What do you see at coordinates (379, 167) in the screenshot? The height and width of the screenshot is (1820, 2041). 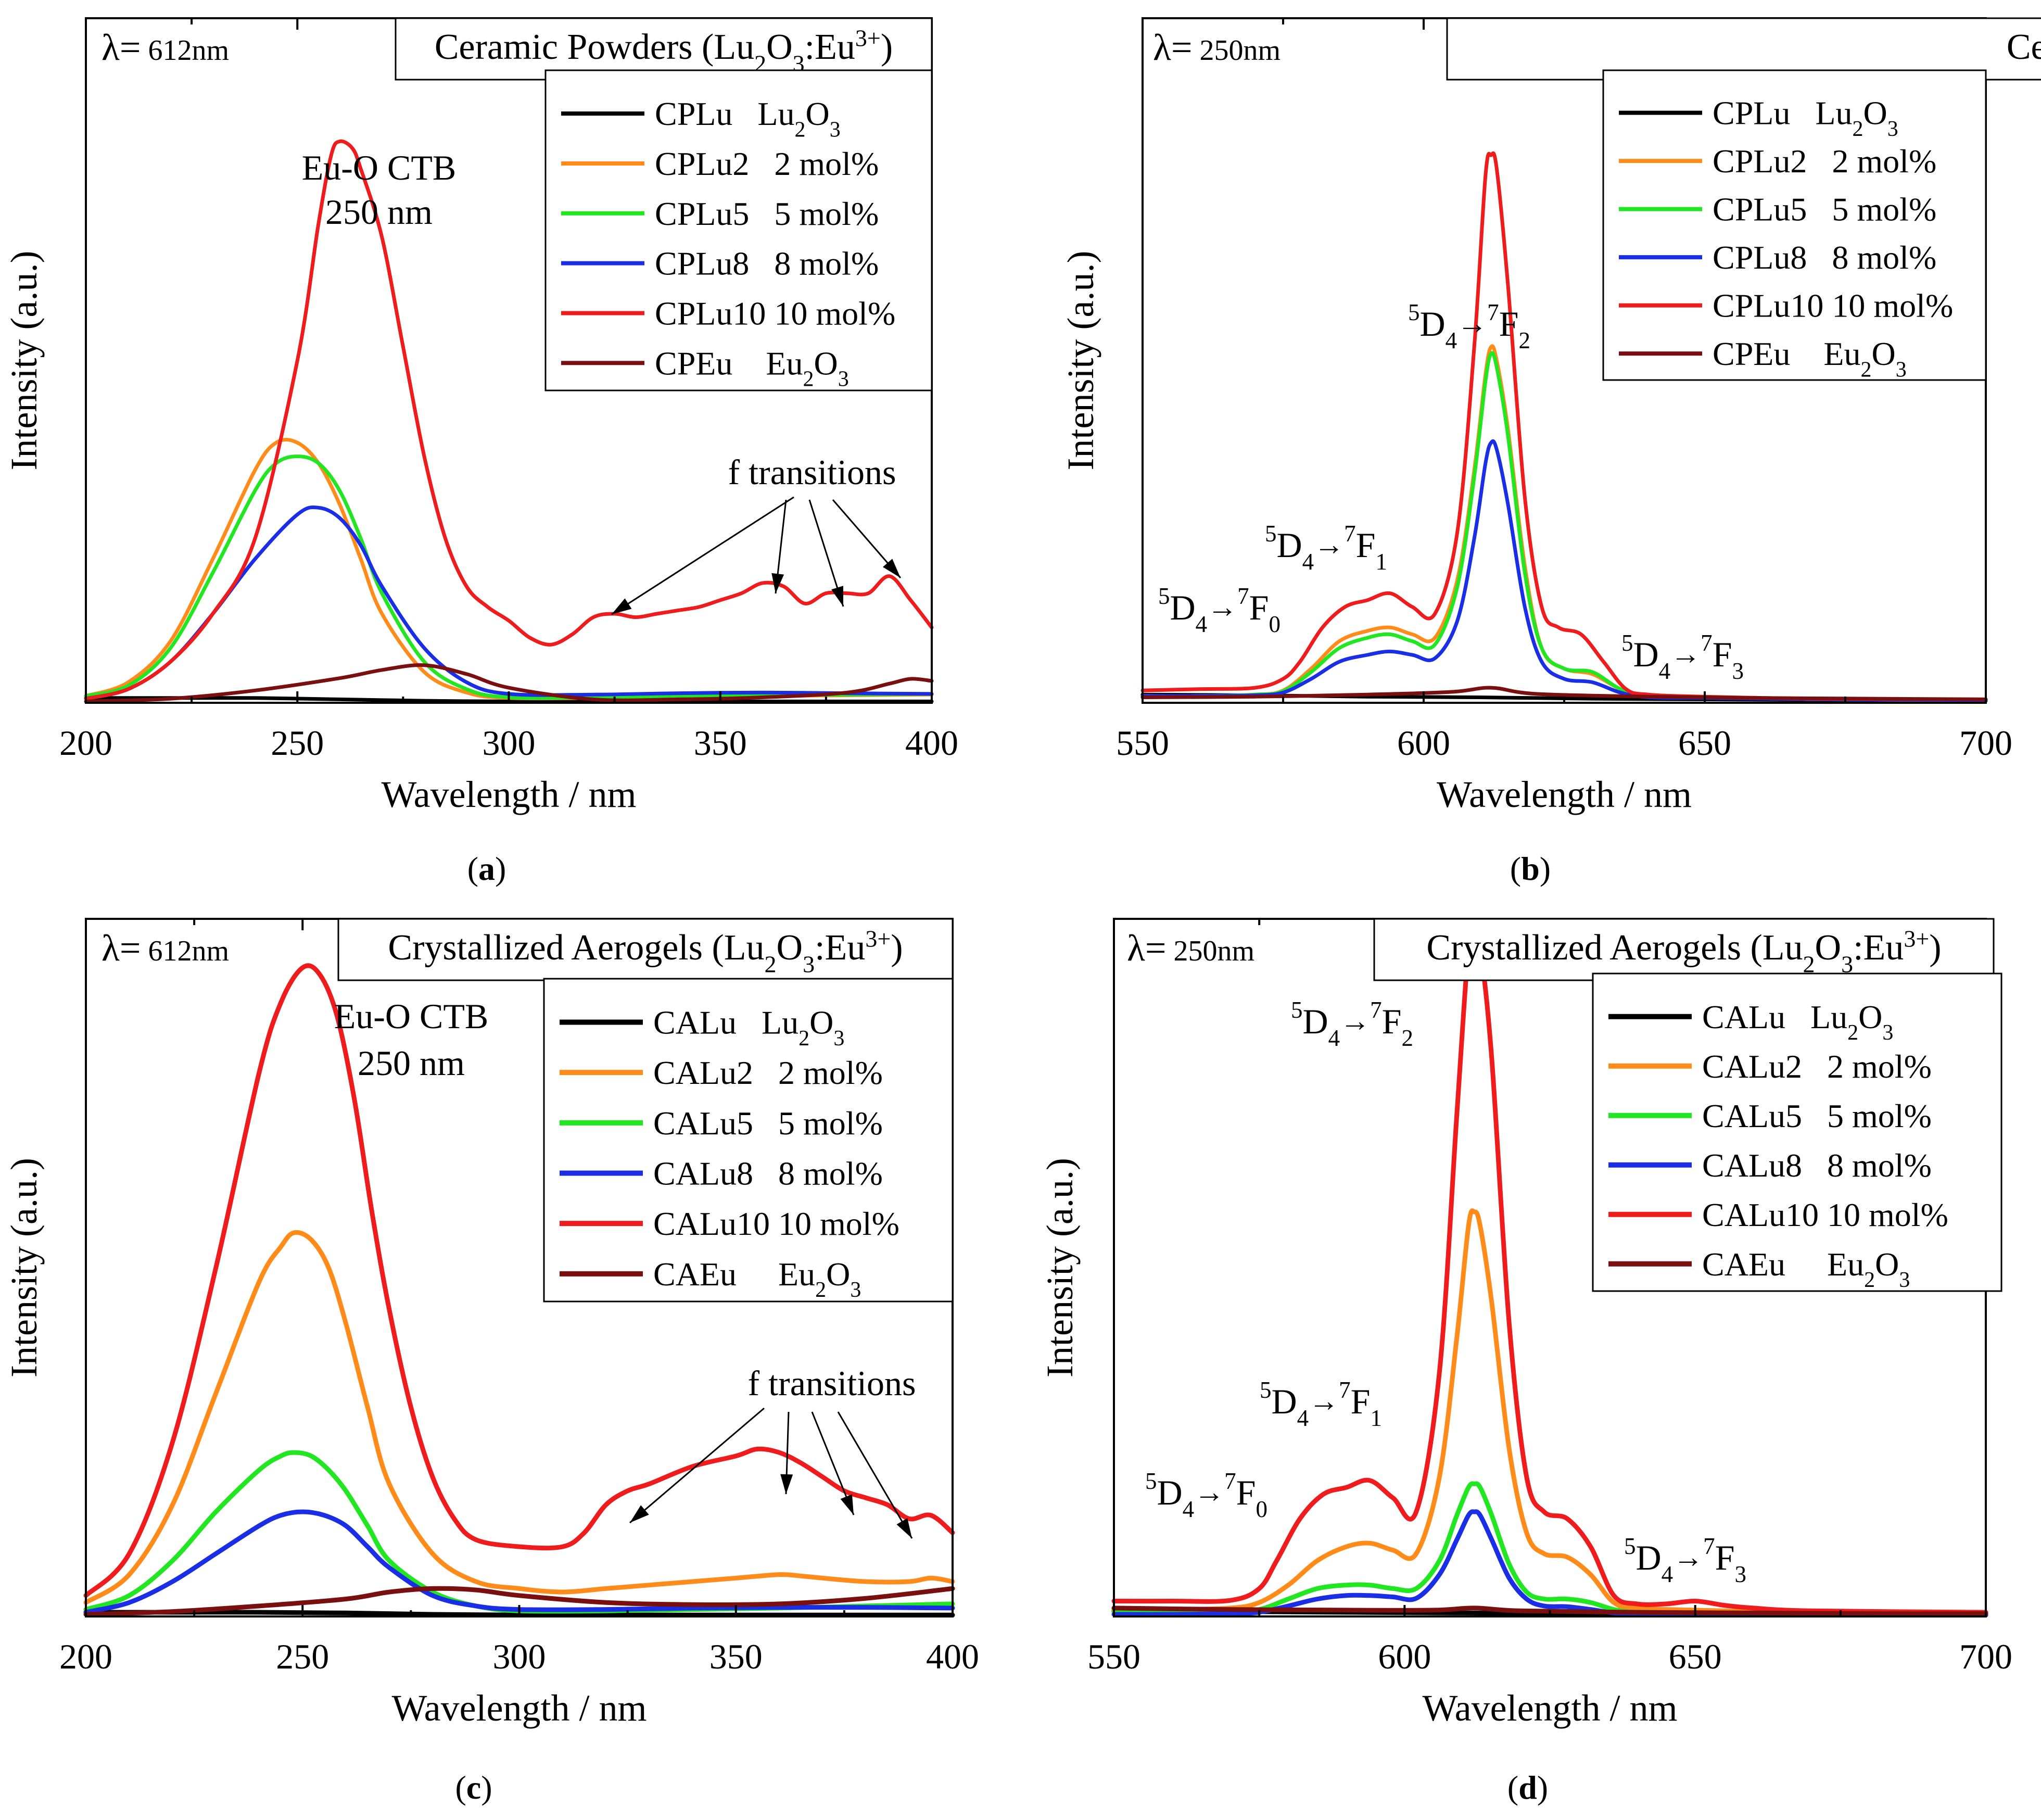 I see `ctb-annotation-line1: Eu-O CTB` at bounding box center [379, 167].